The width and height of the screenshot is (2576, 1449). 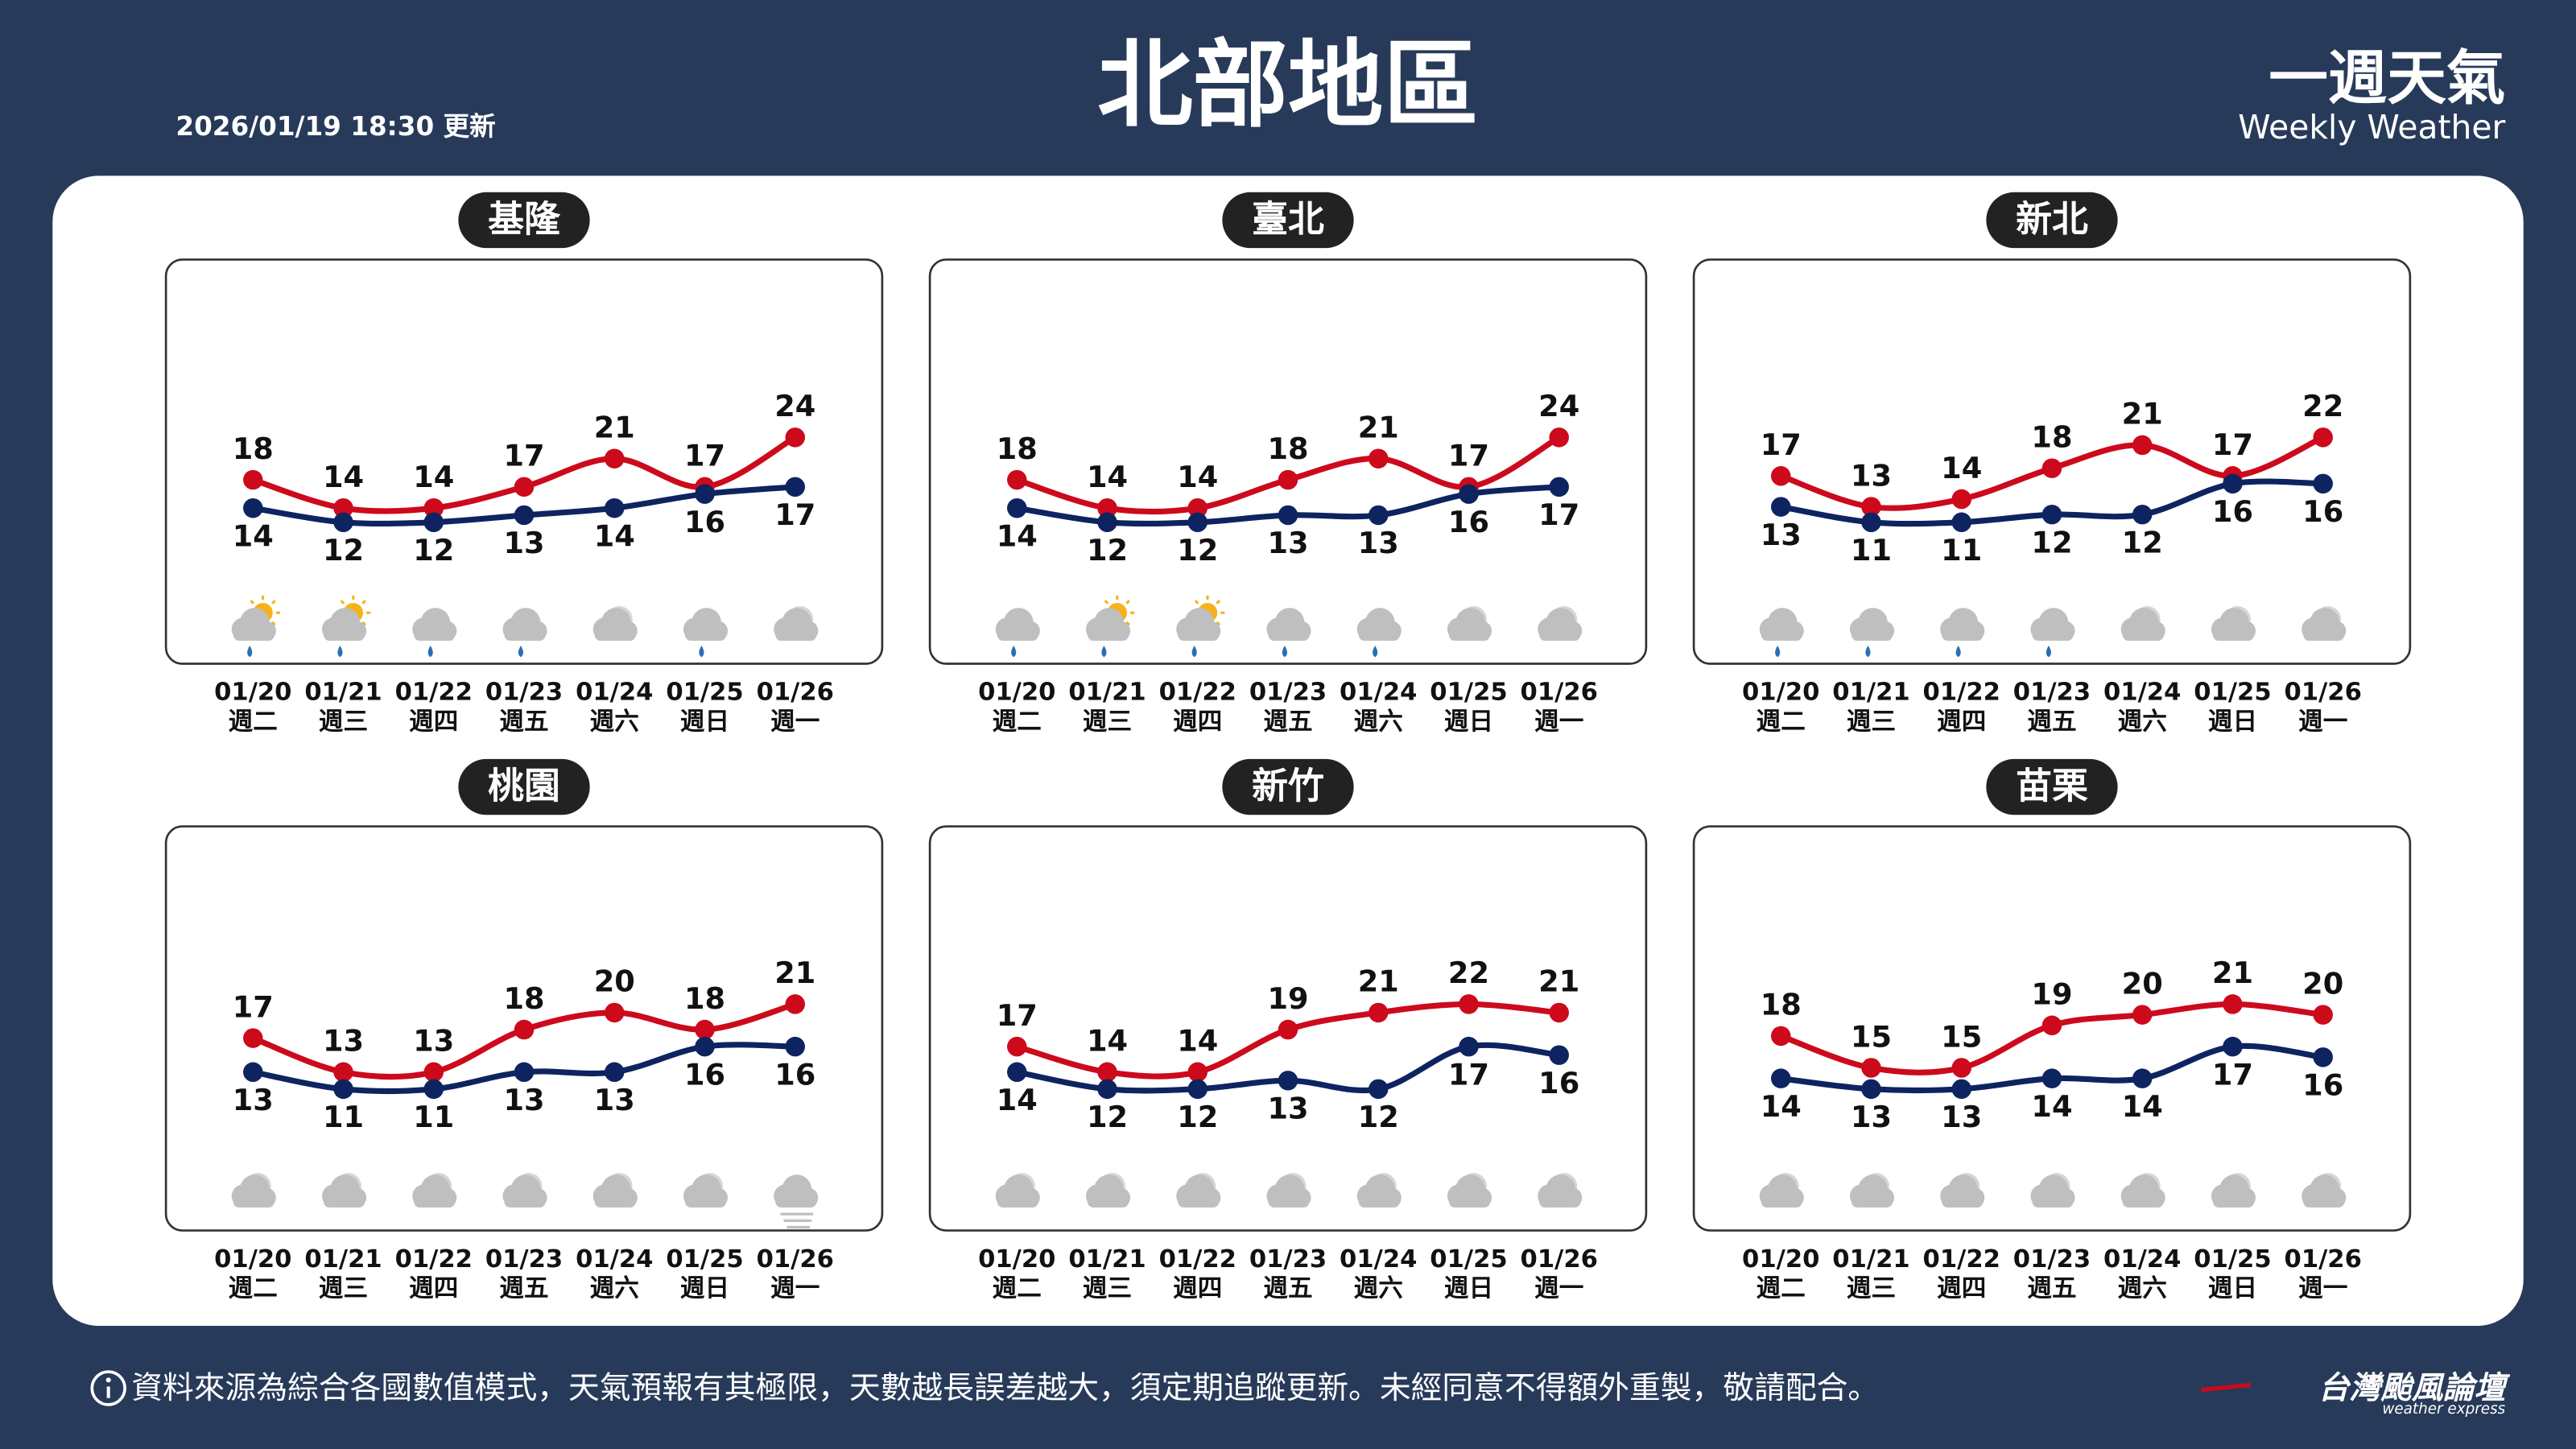 I want to click on date-label: 01/23, so click(x=524, y=1259).